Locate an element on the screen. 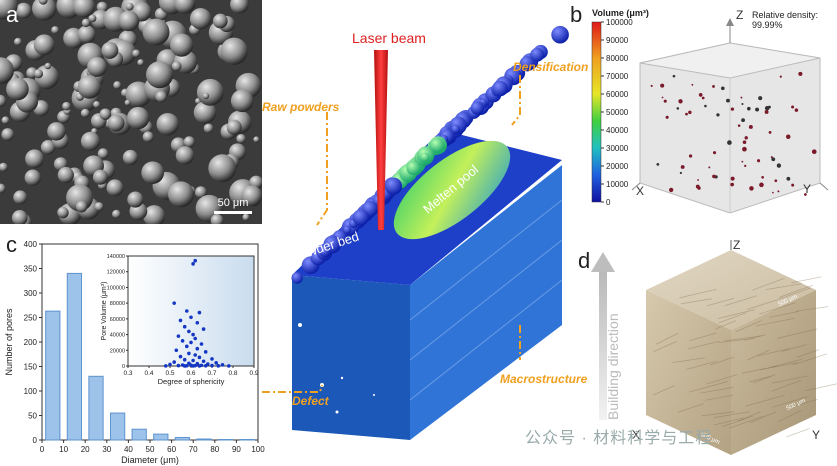  inset-x-tick: 0.8 is located at coordinates (232, 373).